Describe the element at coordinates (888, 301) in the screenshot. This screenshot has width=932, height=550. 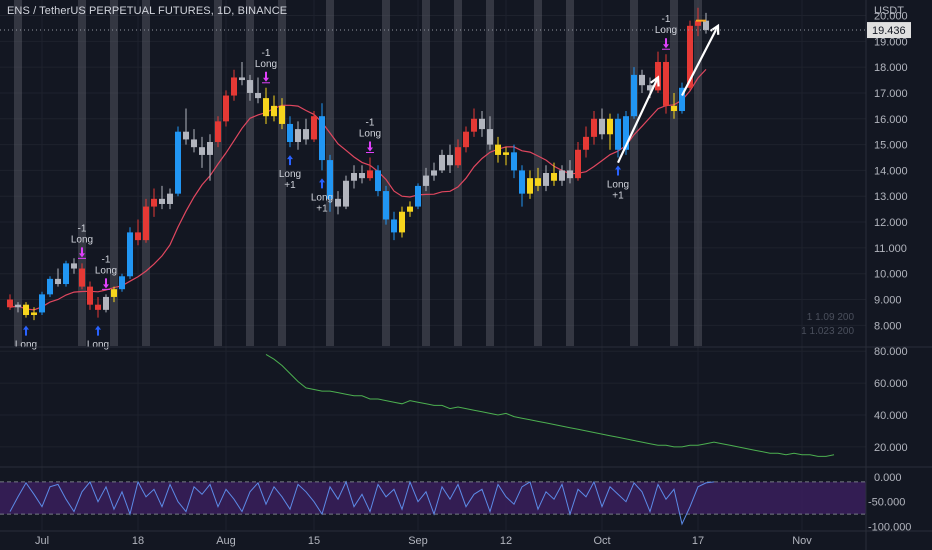
I see `price-tick-label: 9.000` at that location.